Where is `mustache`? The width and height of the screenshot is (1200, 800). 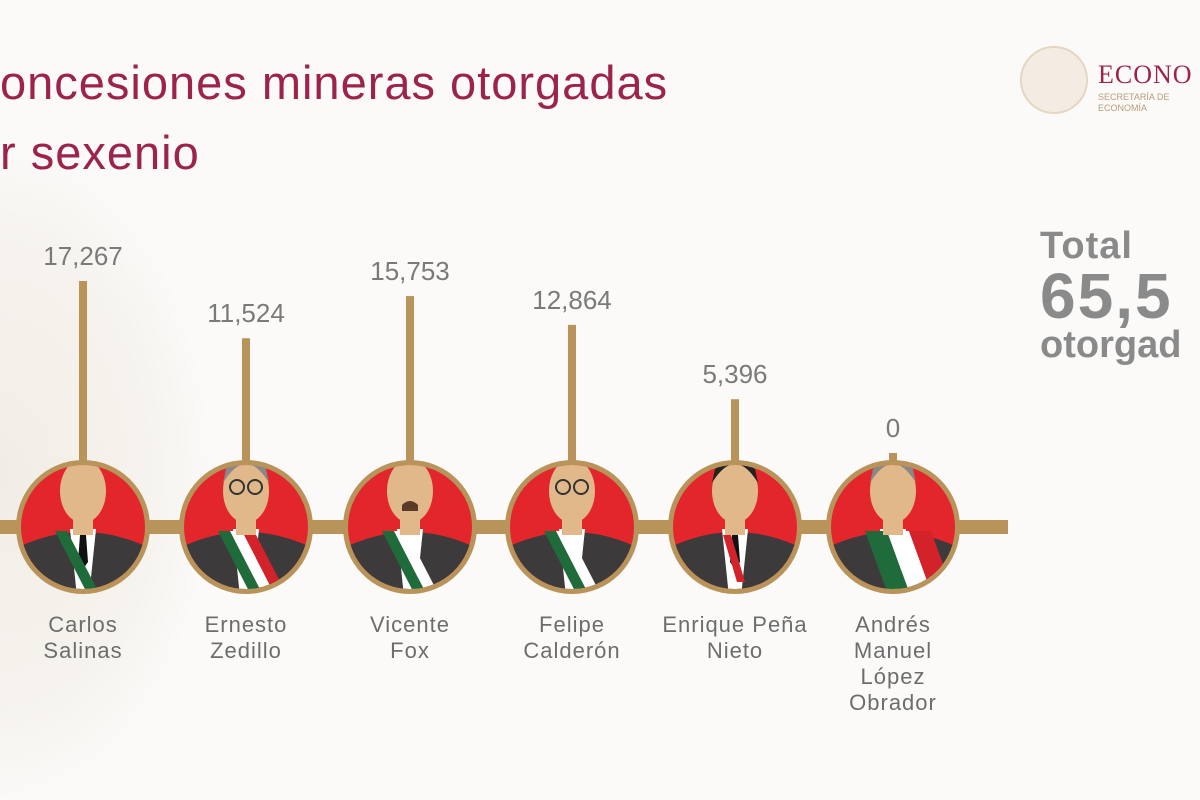
mustache is located at coordinates (410, 506).